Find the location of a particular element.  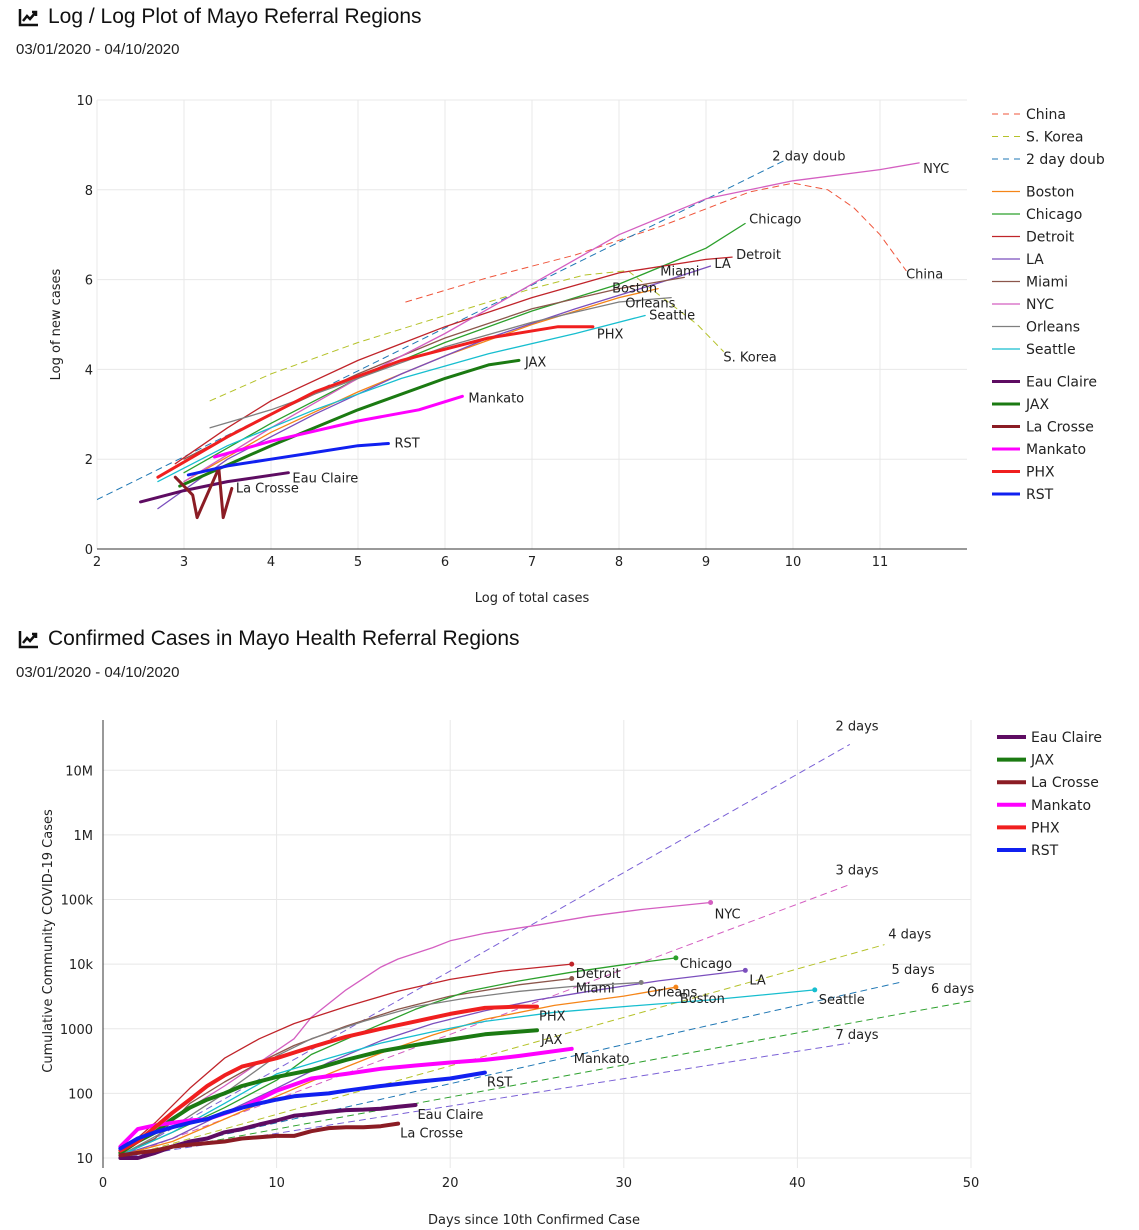

series-label-eau-claire: Eau Claire is located at coordinates (325, 479).